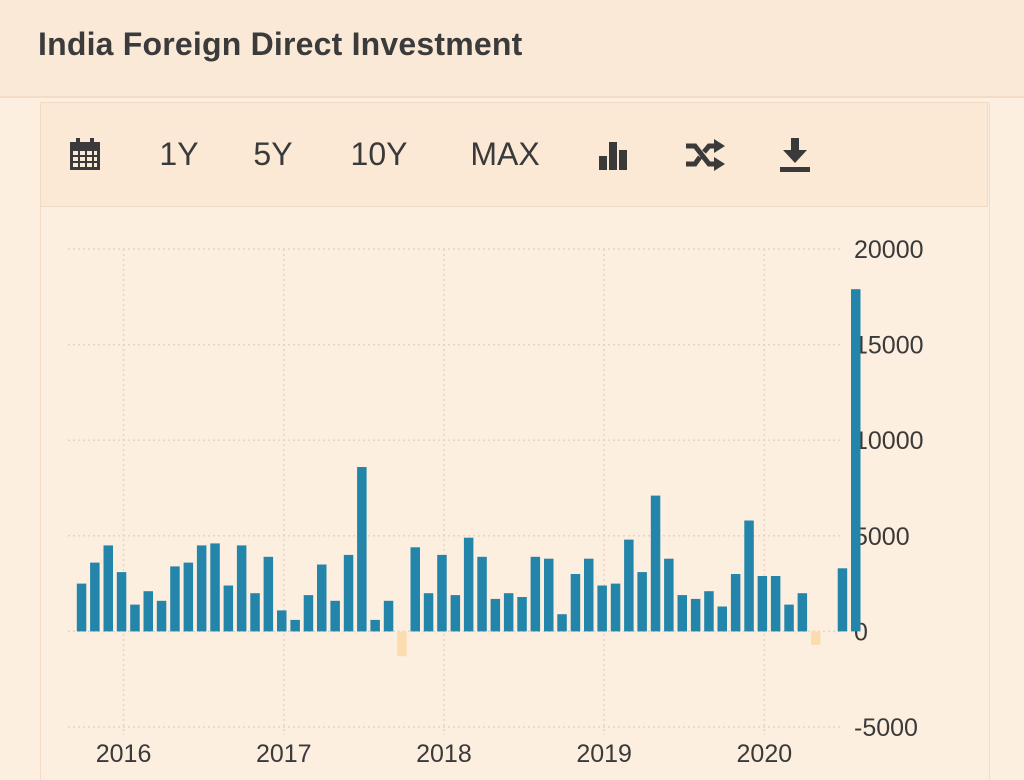  Describe the element at coordinates (765, 754) in the screenshot. I see `x-tick-label: 2020` at that location.